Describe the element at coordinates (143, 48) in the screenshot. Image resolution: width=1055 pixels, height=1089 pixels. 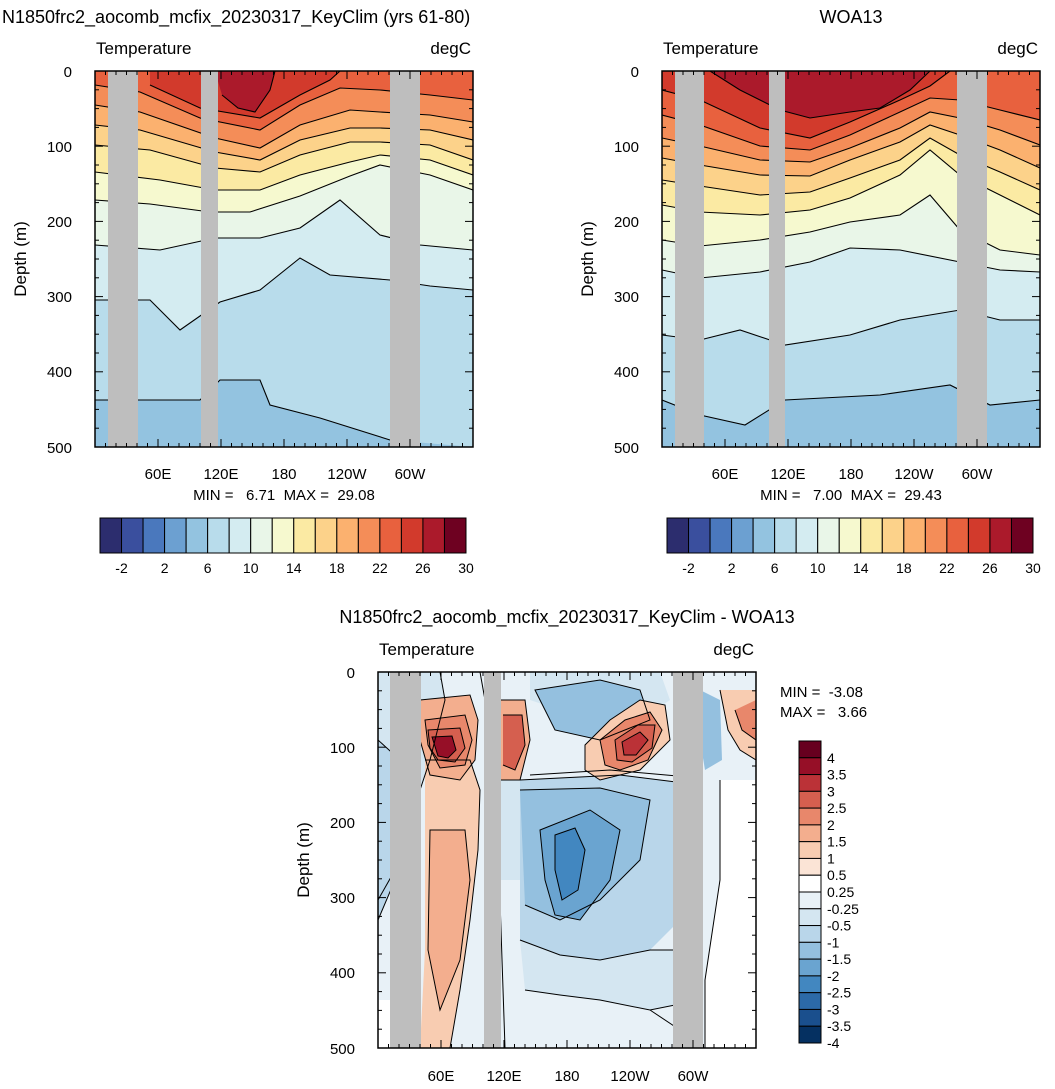
I see `panel-model-variable-label: Temperature` at that location.